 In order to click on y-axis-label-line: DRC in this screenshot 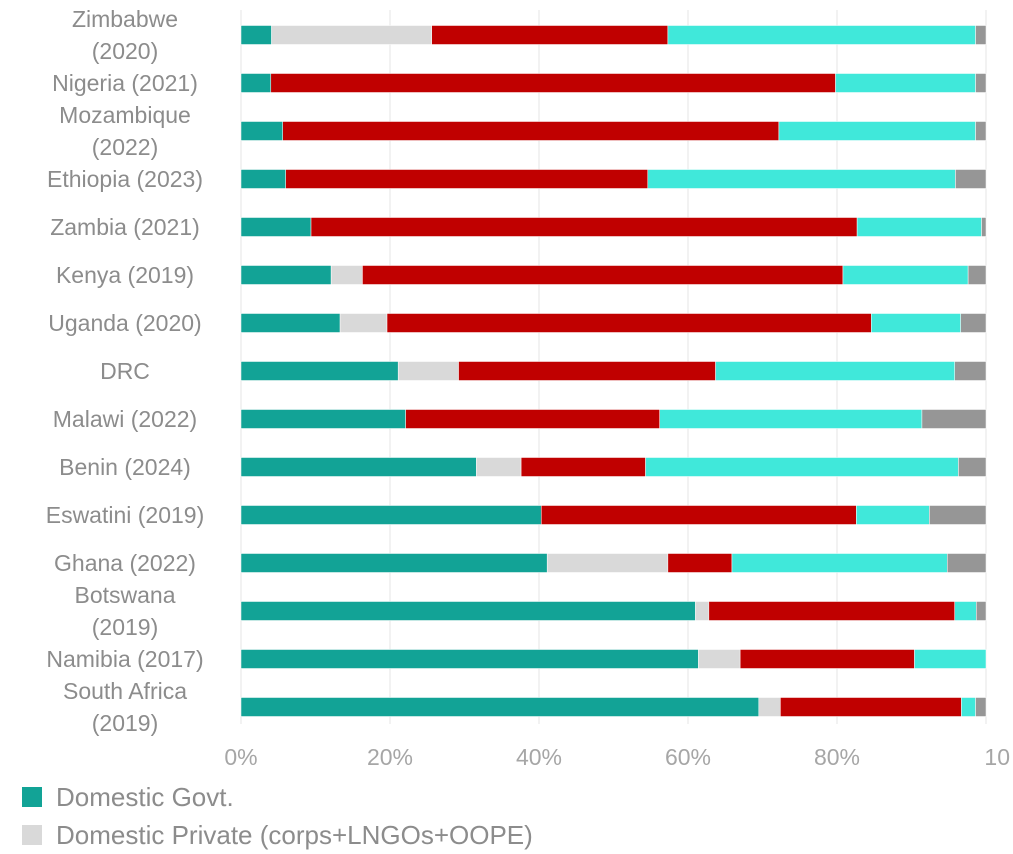, I will do `click(125, 371)`.